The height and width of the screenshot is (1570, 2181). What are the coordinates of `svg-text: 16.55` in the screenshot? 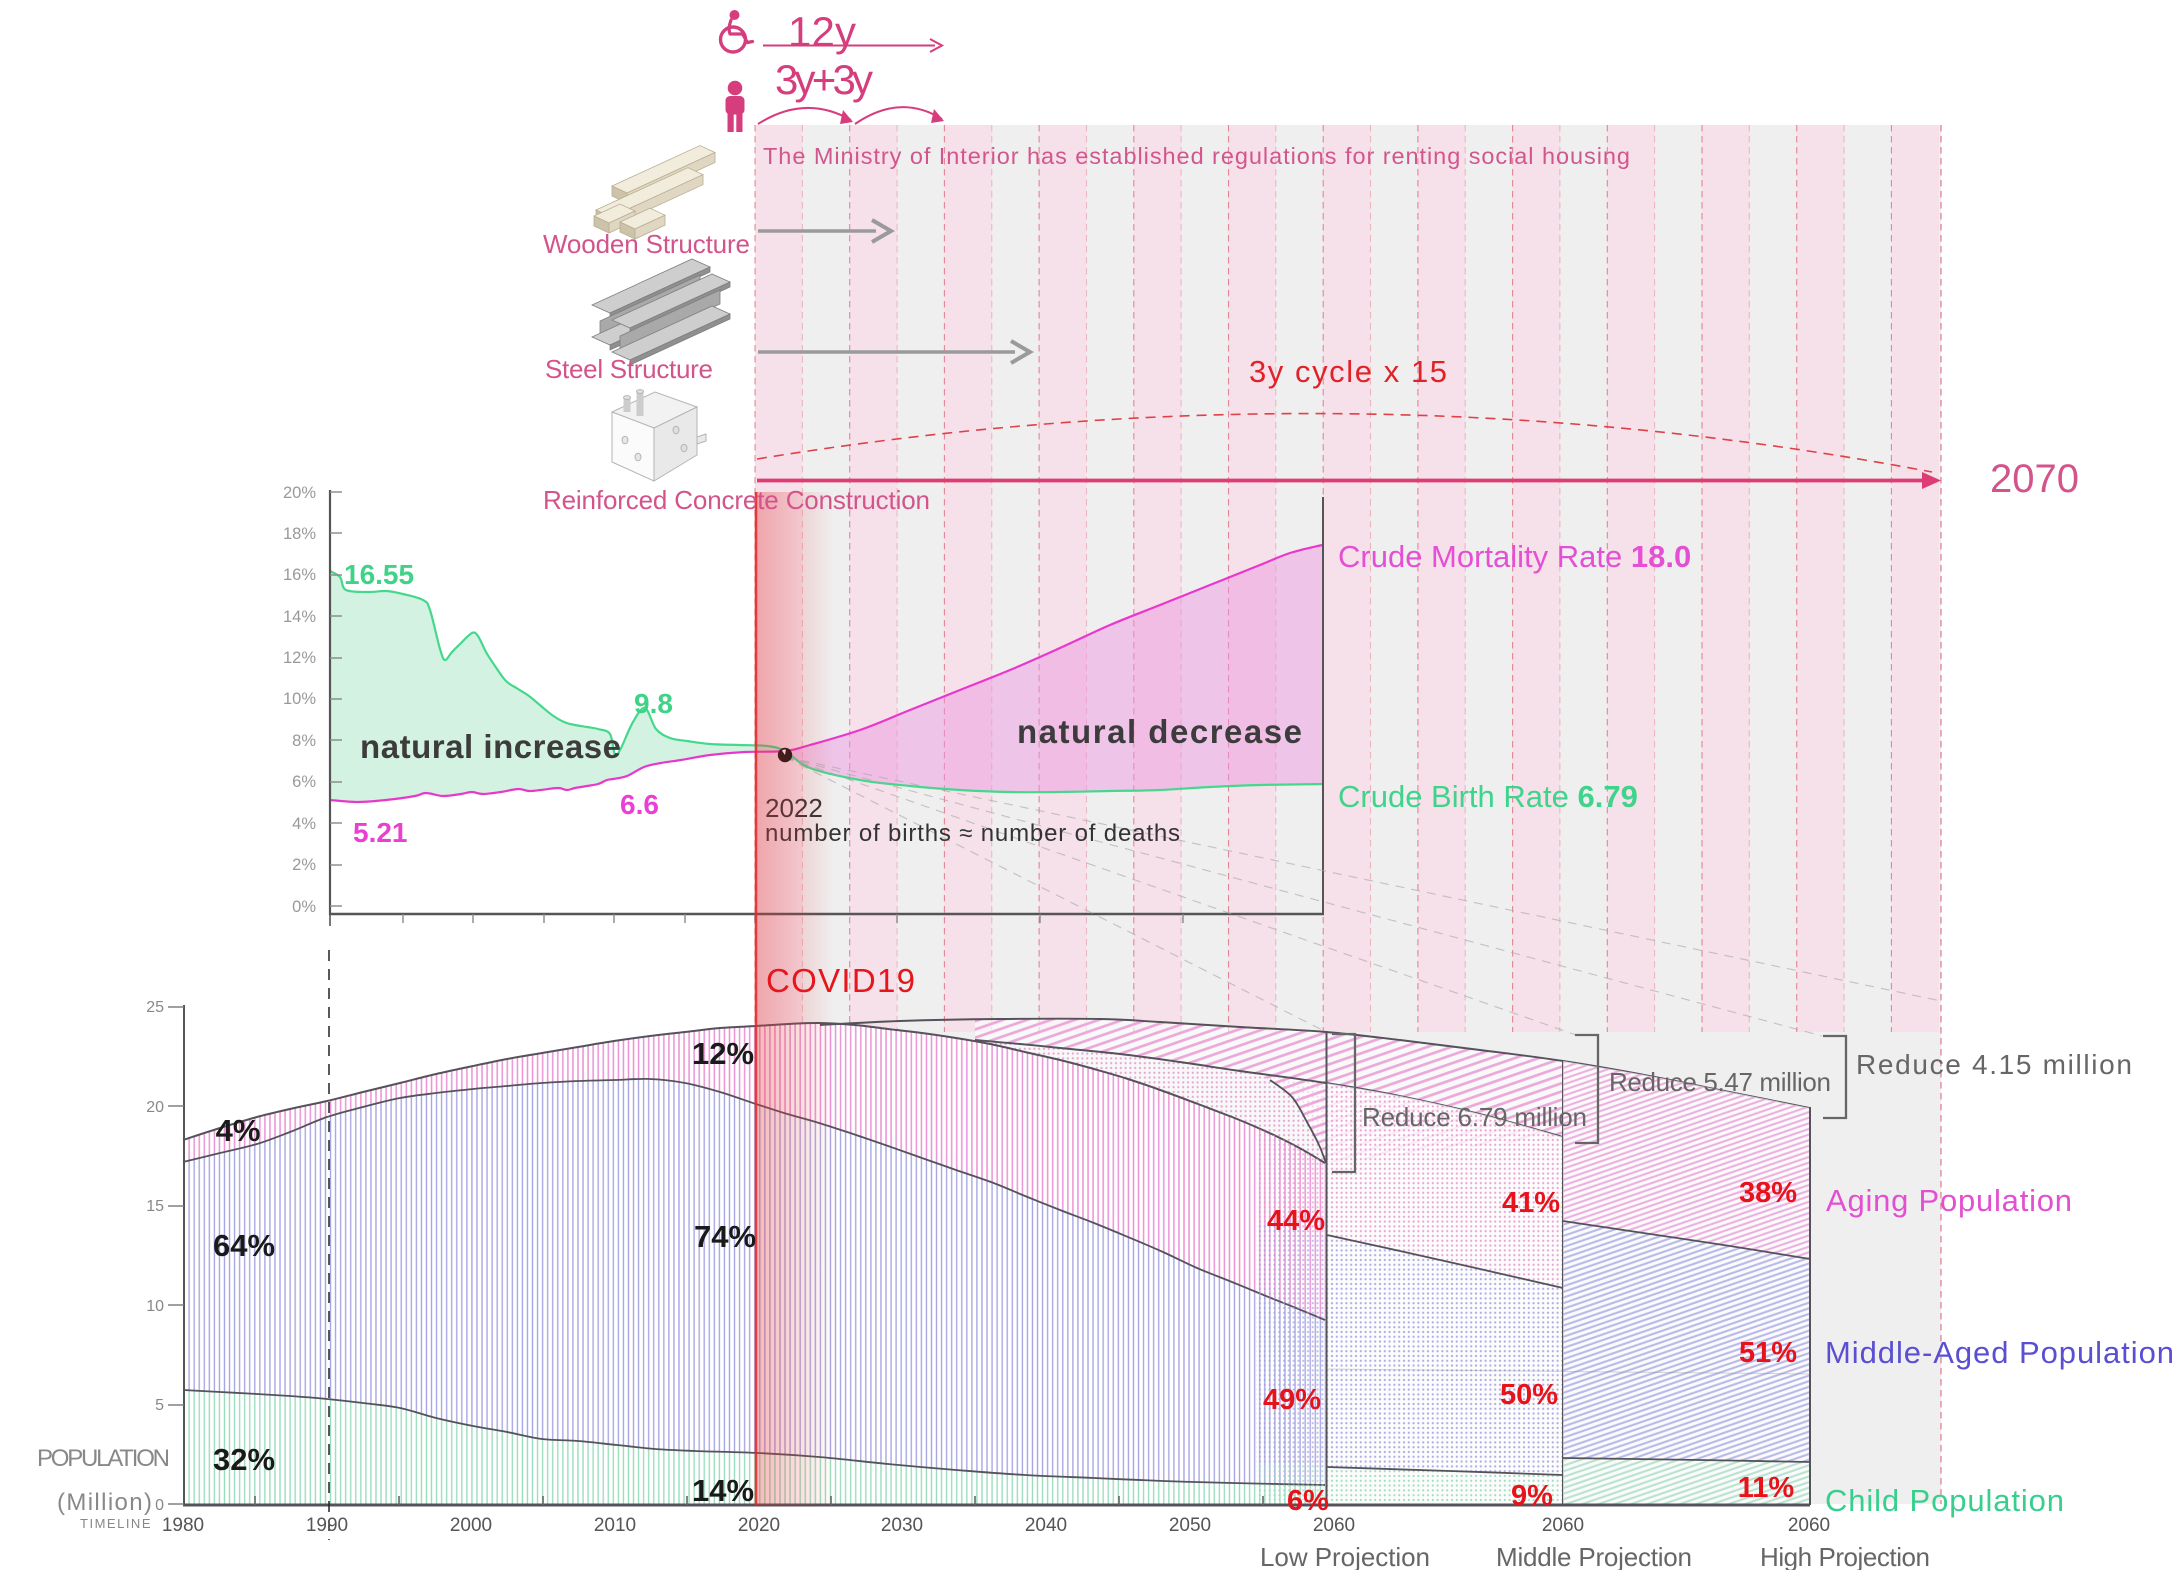 It's located at (379, 574).